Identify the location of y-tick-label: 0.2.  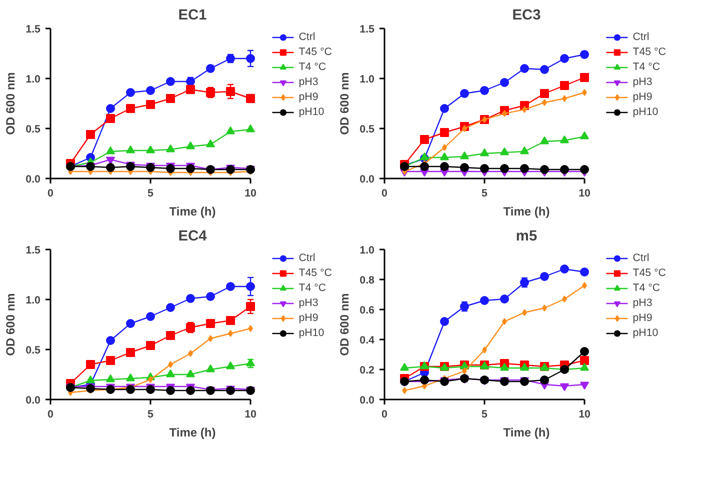
(367, 370).